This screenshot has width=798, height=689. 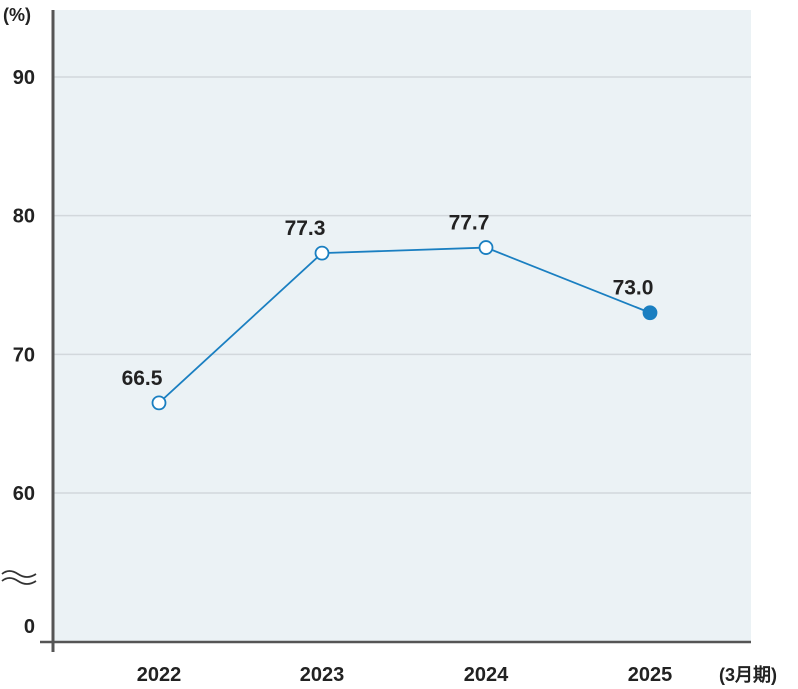 I want to click on y-tick-label: 60, so click(x=24, y=494).